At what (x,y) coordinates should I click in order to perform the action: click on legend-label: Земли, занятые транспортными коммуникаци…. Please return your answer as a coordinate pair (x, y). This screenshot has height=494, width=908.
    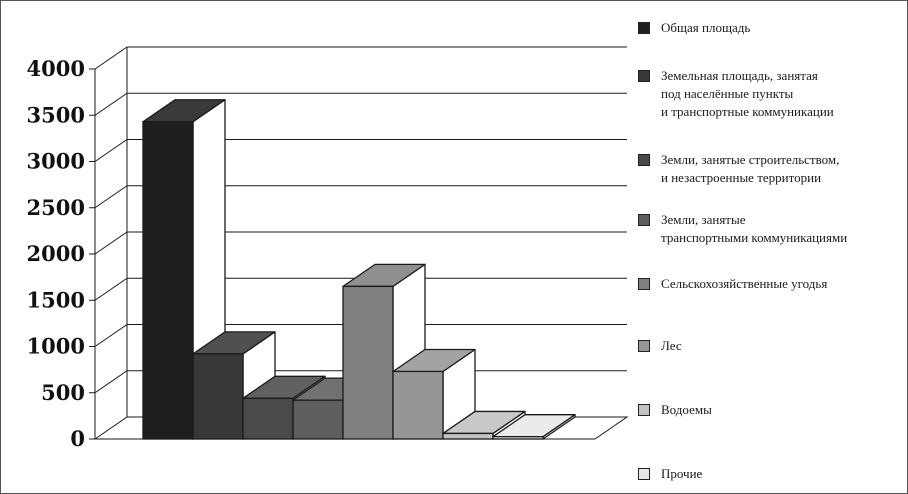
    Looking at the image, I should click on (754, 228).